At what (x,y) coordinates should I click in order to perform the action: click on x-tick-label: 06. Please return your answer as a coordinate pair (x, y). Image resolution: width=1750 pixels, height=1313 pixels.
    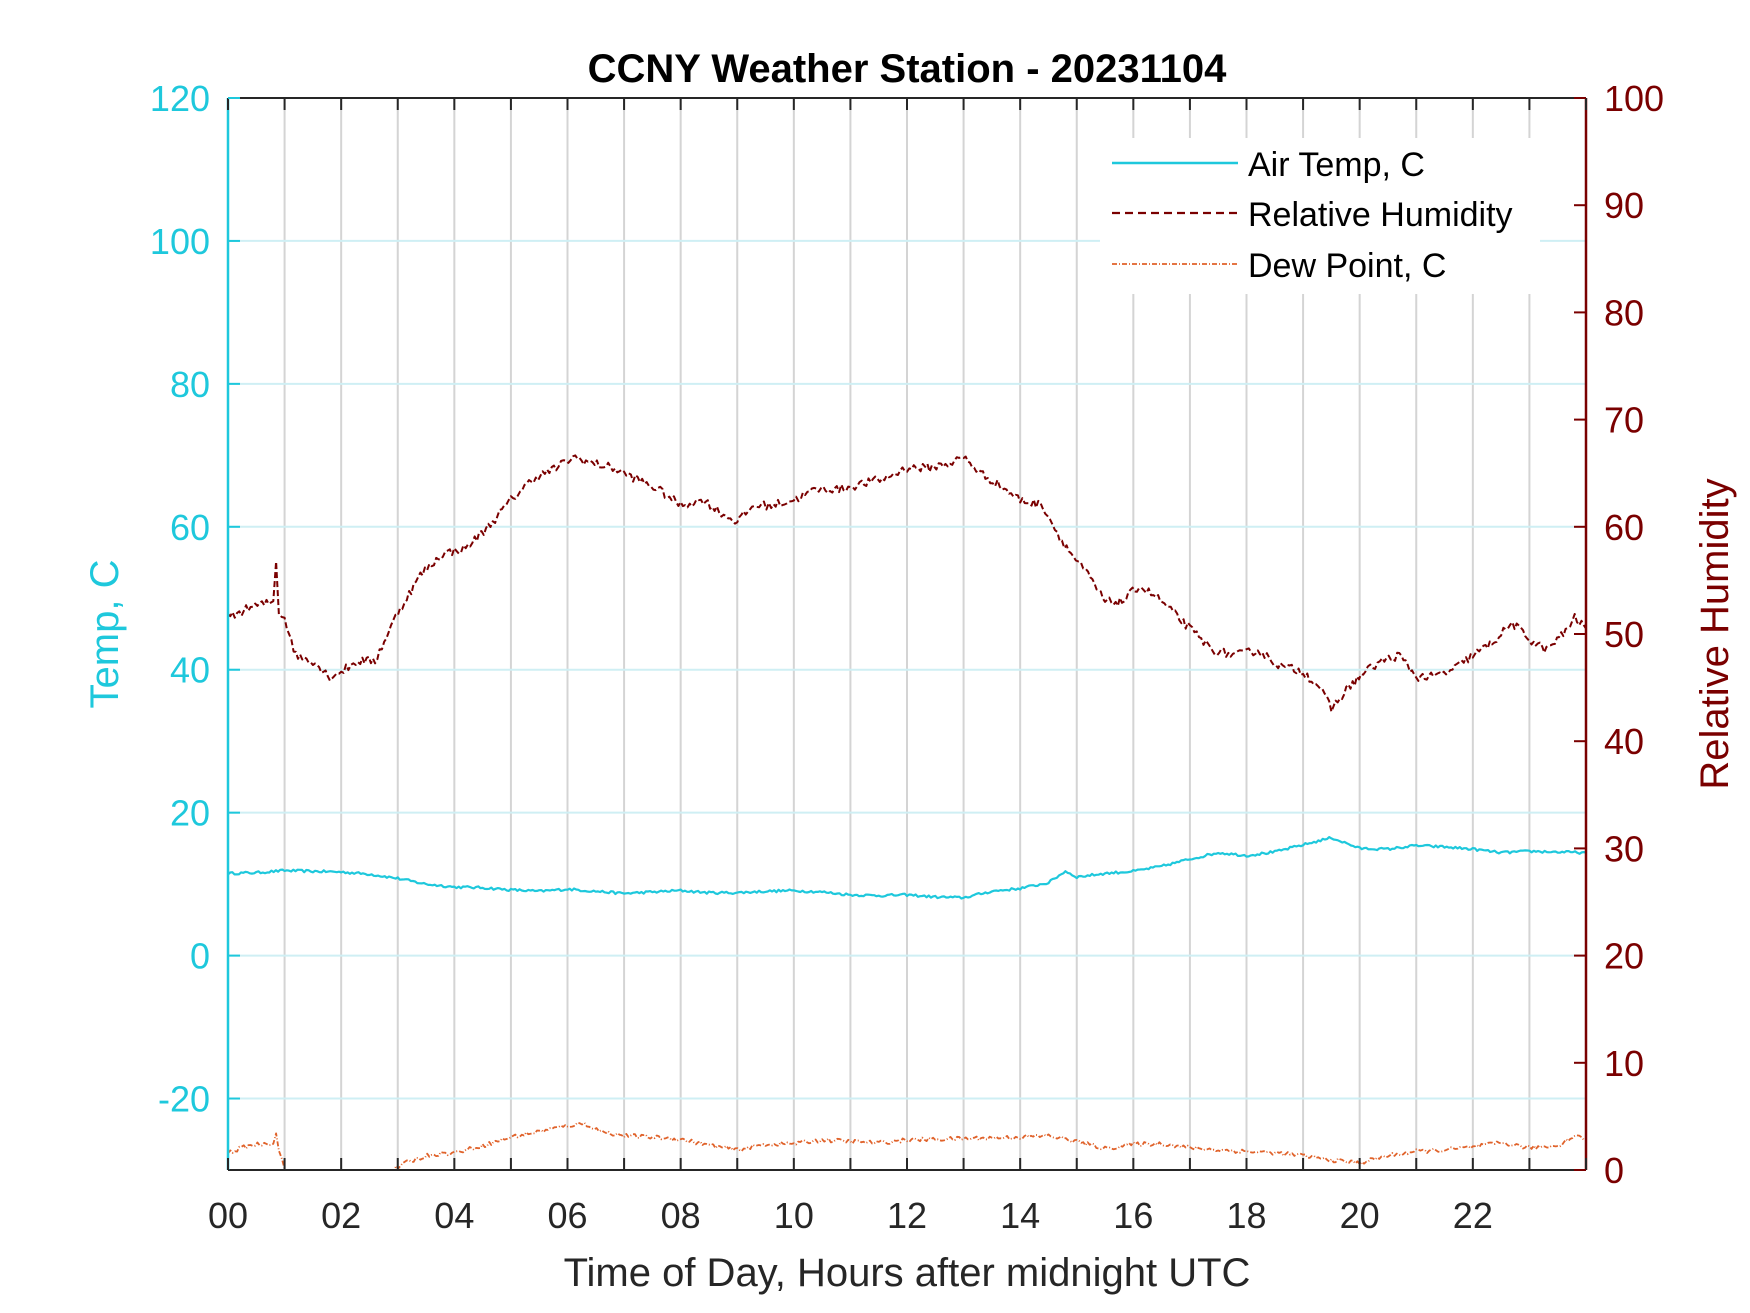
    Looking at the image, I should click on (567, 1215).